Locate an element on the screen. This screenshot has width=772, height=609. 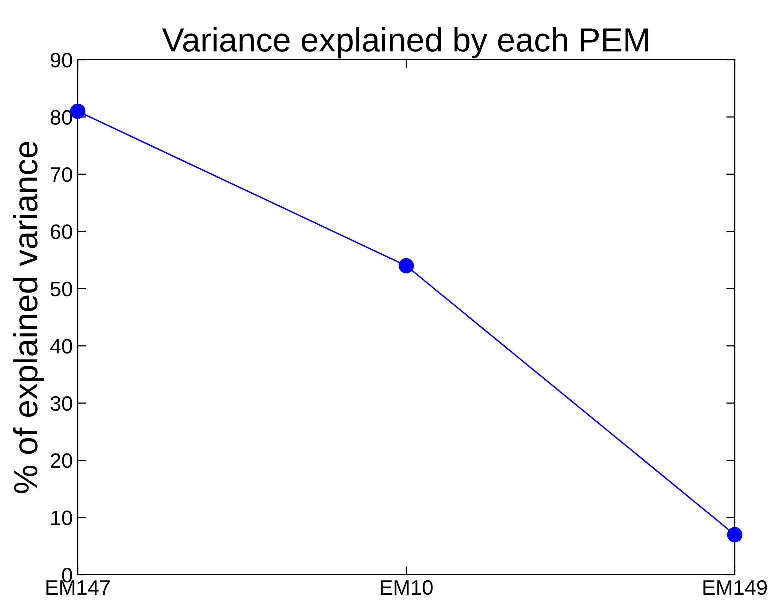
y-tick-label: 40 is located at coordinates (61, 346).